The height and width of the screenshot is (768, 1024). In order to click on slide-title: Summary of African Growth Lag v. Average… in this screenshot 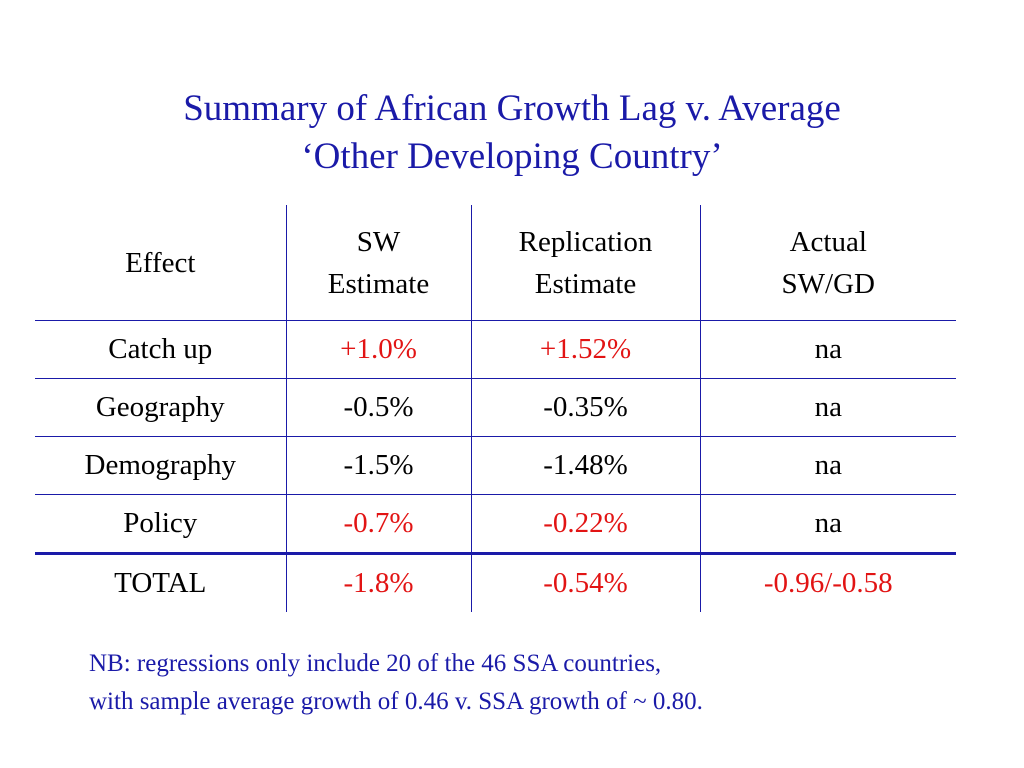, I will do `click(512, 133)`.